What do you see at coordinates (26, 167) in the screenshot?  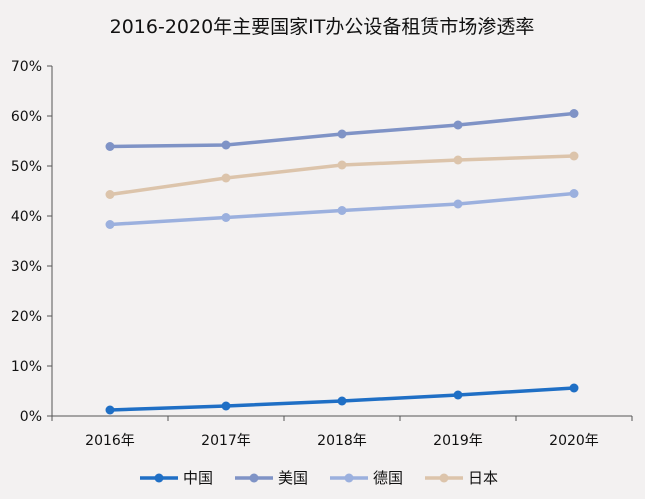 I see `y-tick-label: 50%` at bounding box center [26, 167].